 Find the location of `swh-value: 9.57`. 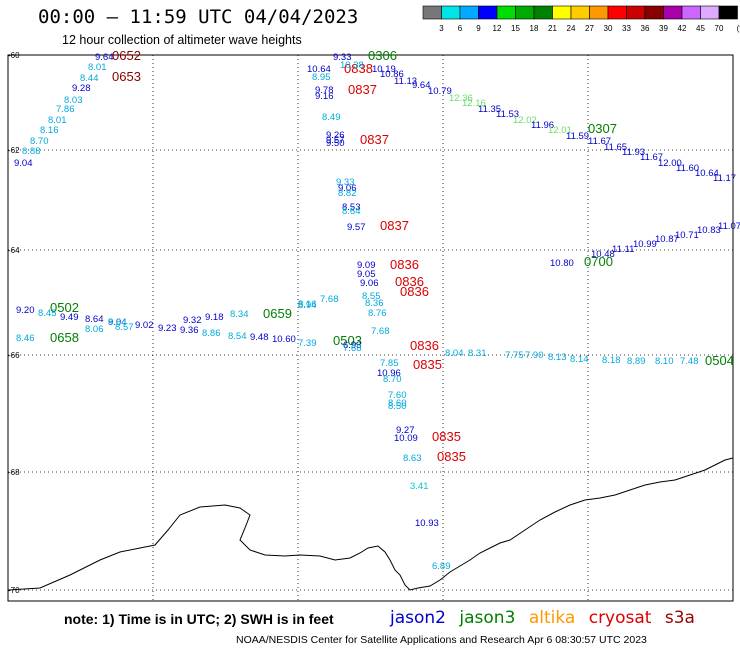

swh-value: 9.57 is located at coordinates (356, 227).